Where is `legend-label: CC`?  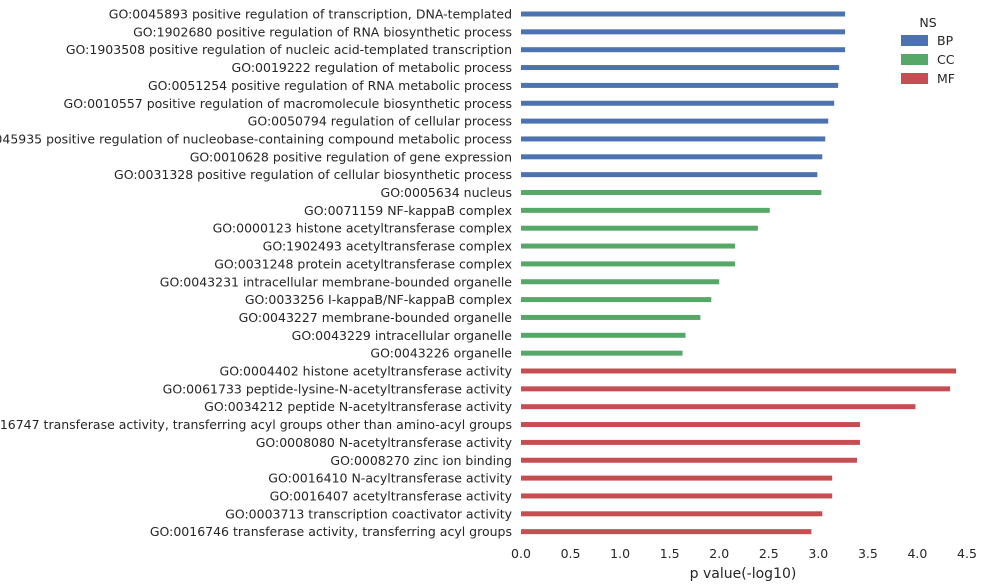
legend-label: CC is located at coordinates (946, 59).